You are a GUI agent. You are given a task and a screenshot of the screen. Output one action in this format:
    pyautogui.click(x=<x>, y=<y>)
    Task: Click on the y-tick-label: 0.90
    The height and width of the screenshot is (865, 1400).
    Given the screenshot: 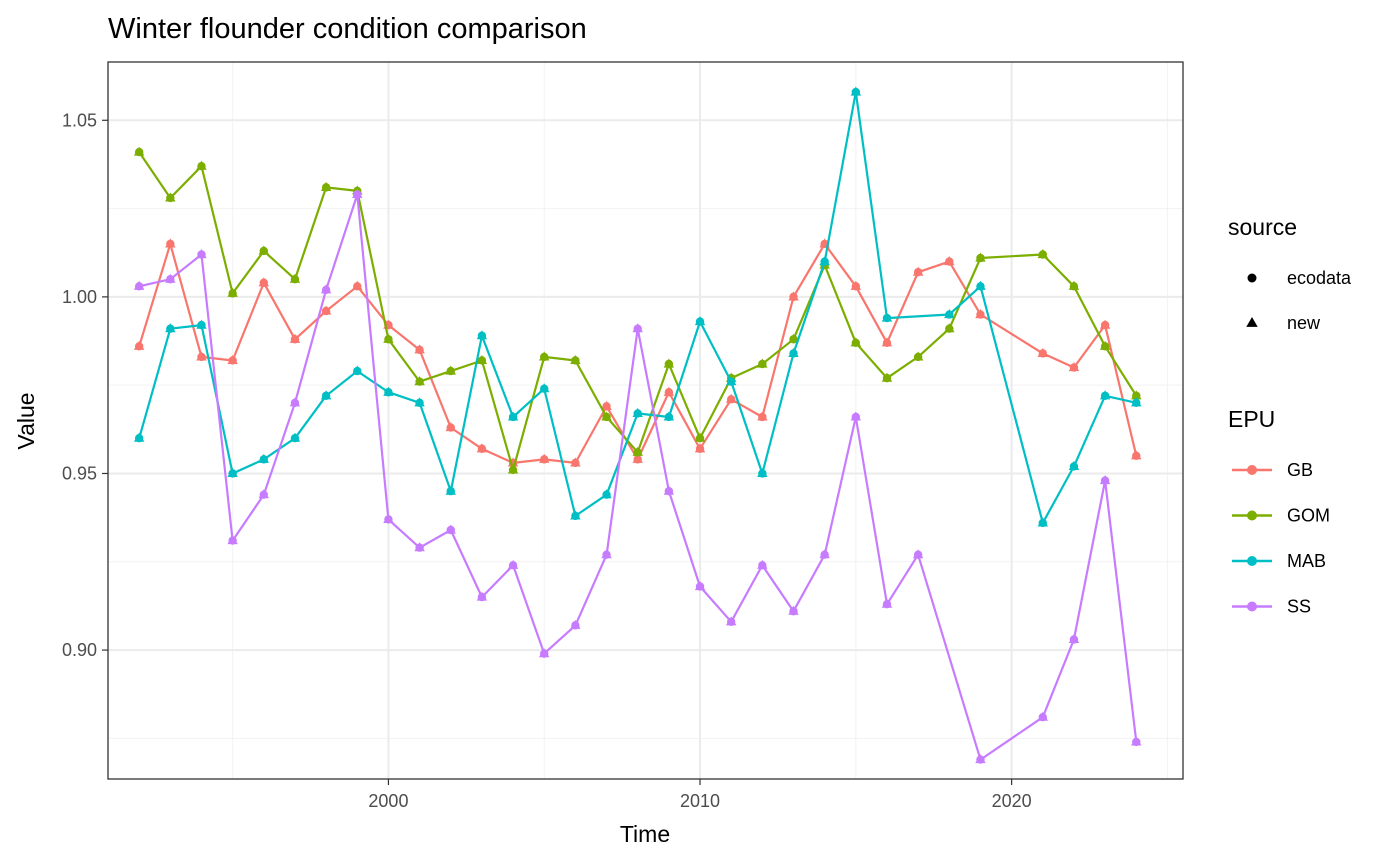 What is the action you would take?
    pyautogui.click(x=79, y=650)
    